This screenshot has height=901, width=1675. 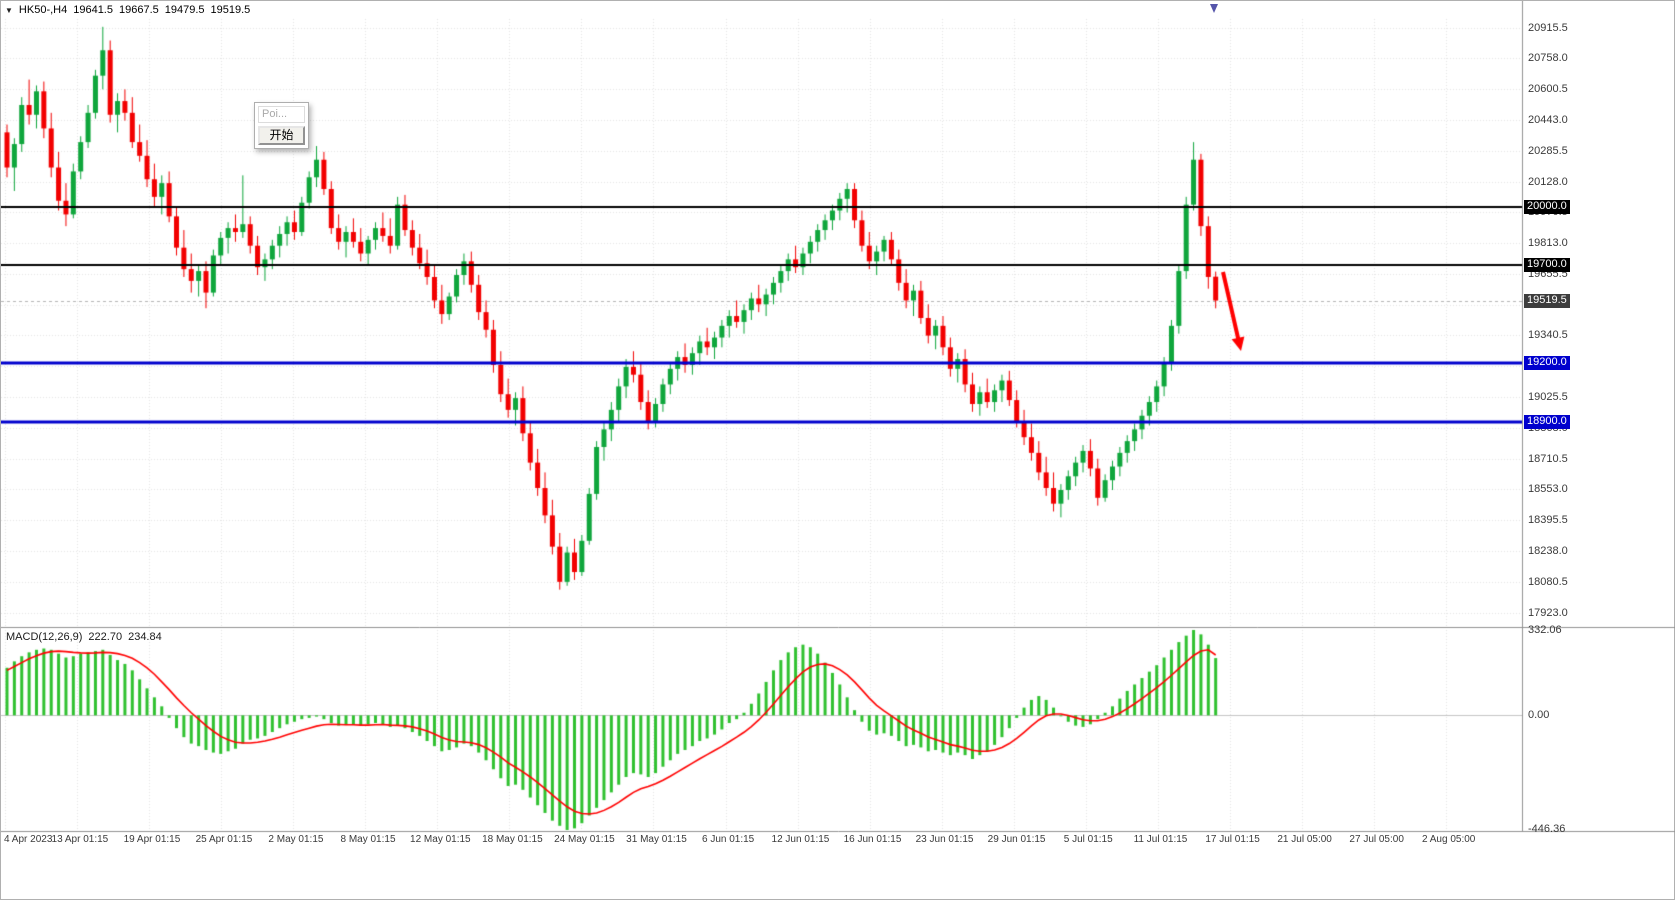 I want to click on time-tick-label: 23 Jun 01:15, so click(x=944, y=839).